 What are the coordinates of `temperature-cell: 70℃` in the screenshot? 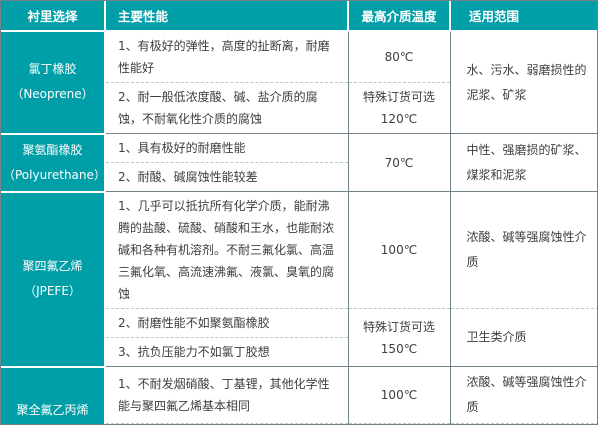 It's located at (398, 162).